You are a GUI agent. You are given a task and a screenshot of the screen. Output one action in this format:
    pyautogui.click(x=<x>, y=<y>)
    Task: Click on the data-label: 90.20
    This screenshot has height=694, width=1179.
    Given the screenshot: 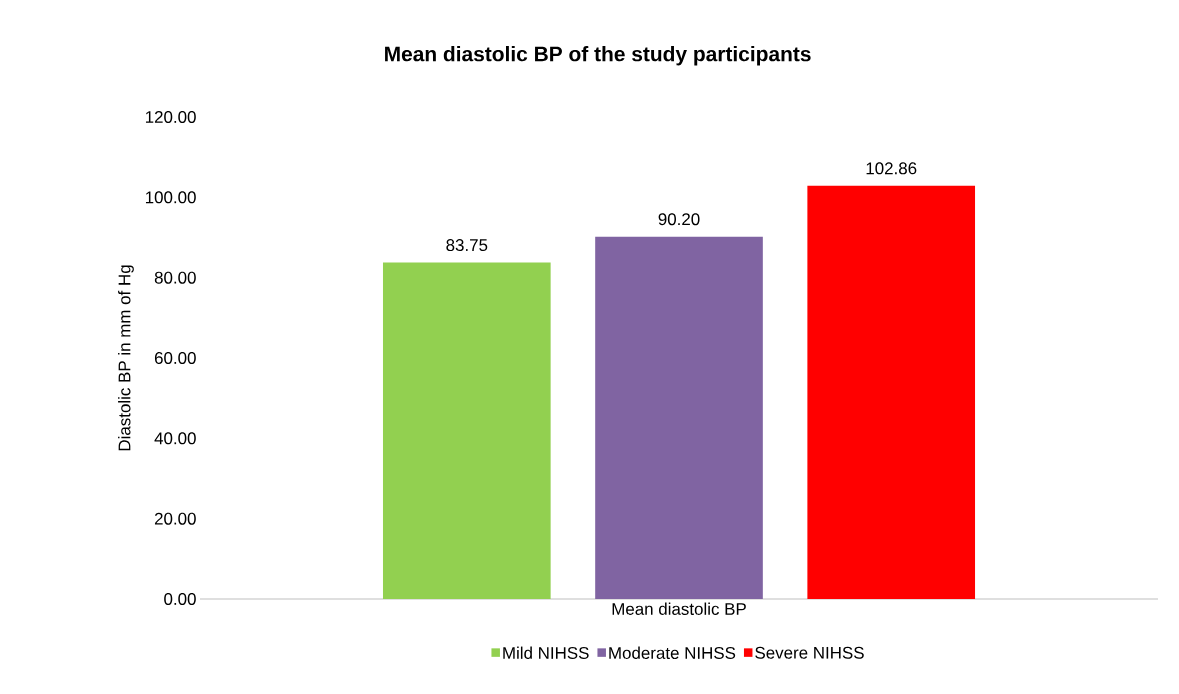 What is the action you would take?
    pyautogui.click(x=679, y=219)
    